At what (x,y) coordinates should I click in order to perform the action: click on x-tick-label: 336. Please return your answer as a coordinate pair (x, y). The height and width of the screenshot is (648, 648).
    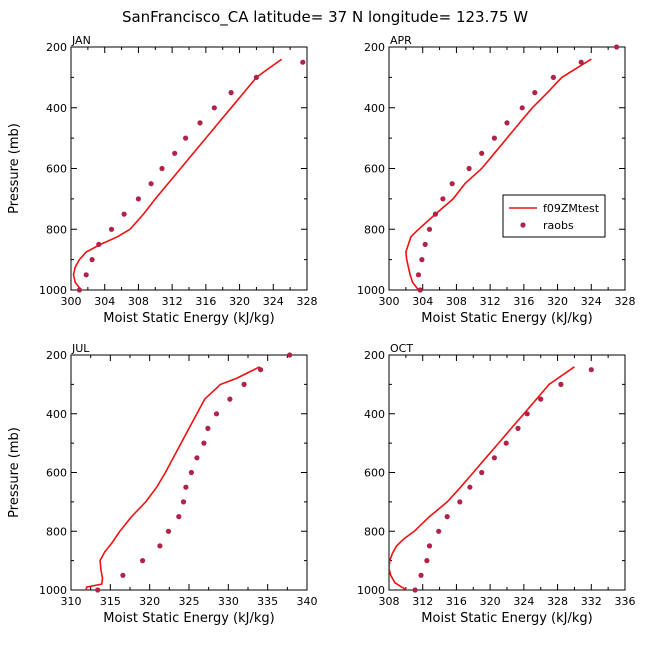
    Looking at the image, I should click on (625, 601).